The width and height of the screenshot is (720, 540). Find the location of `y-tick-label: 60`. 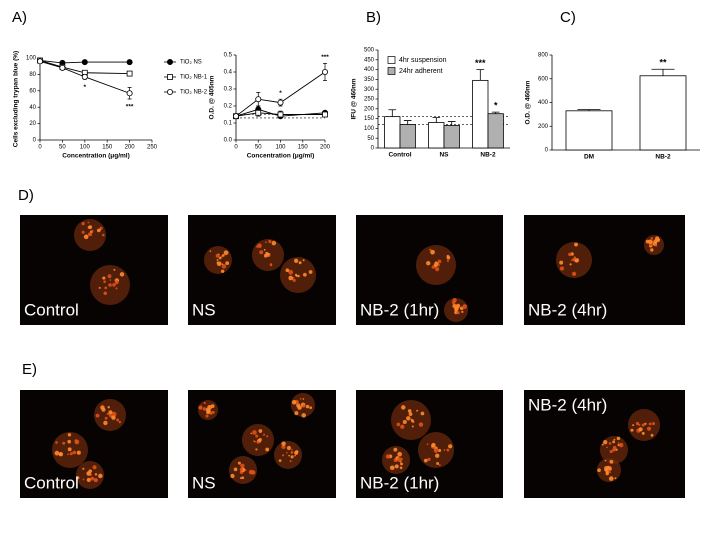

y-tick-label: 60 is located at coordinates (32, 91).